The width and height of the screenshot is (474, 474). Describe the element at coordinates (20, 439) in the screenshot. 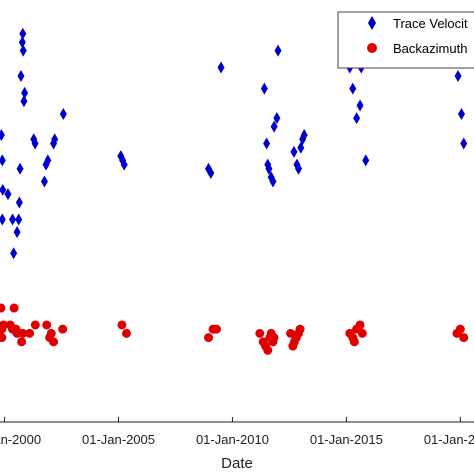

I see `x-tick-label: 01-Jan-2000` at that location.